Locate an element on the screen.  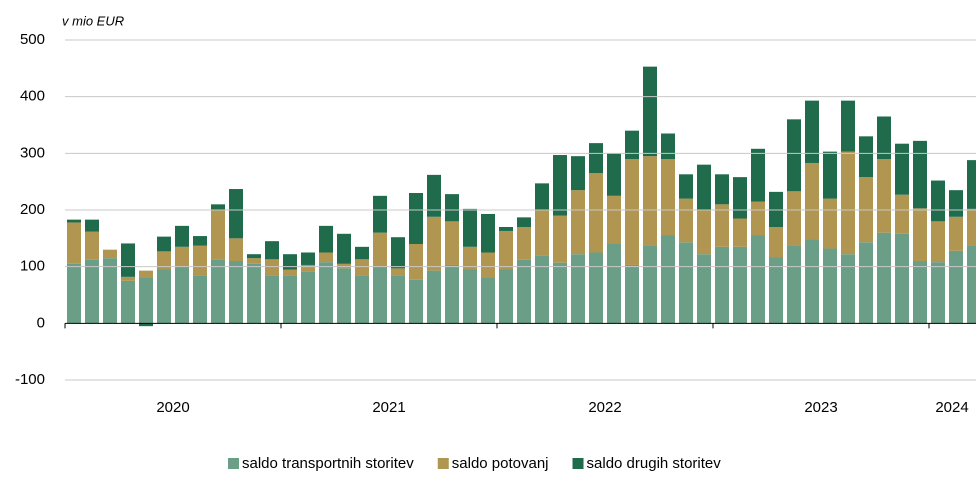
legend-label: saldo drugih storitev is located at coordinates (654, 463).